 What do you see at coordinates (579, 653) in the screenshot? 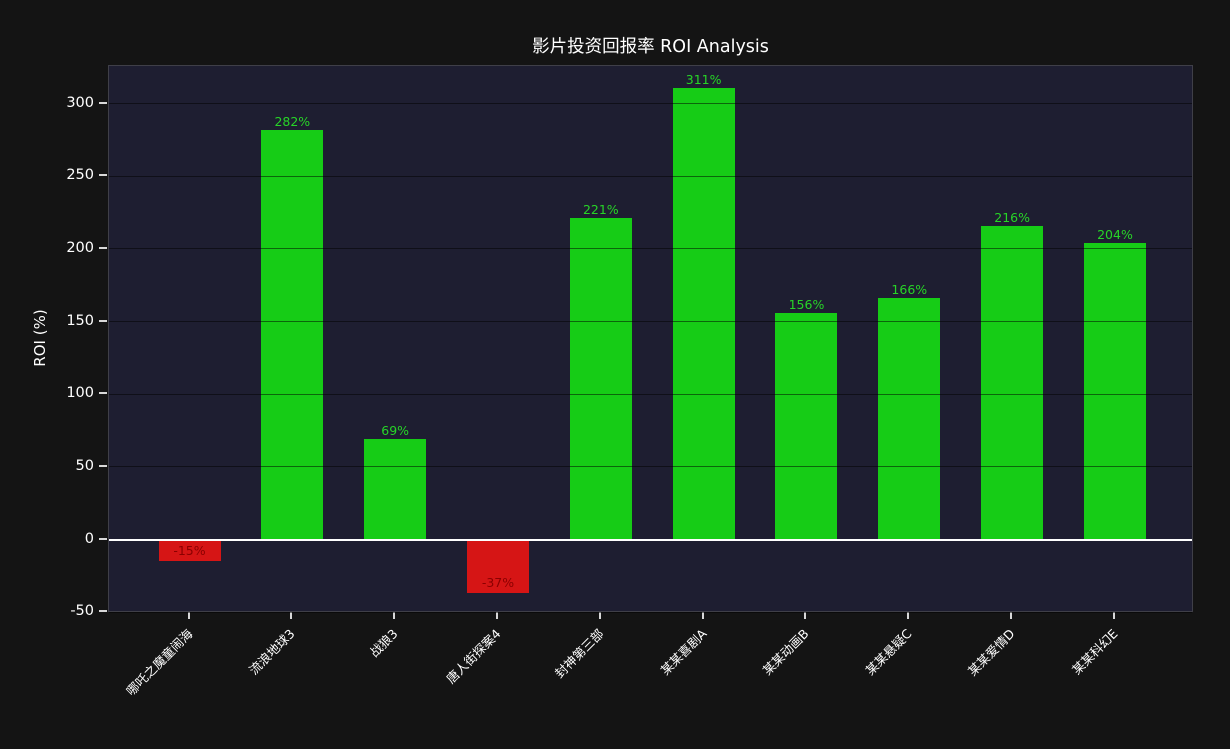
I see `x-category-label: 封神第三部` at bounding box center [579, 653].